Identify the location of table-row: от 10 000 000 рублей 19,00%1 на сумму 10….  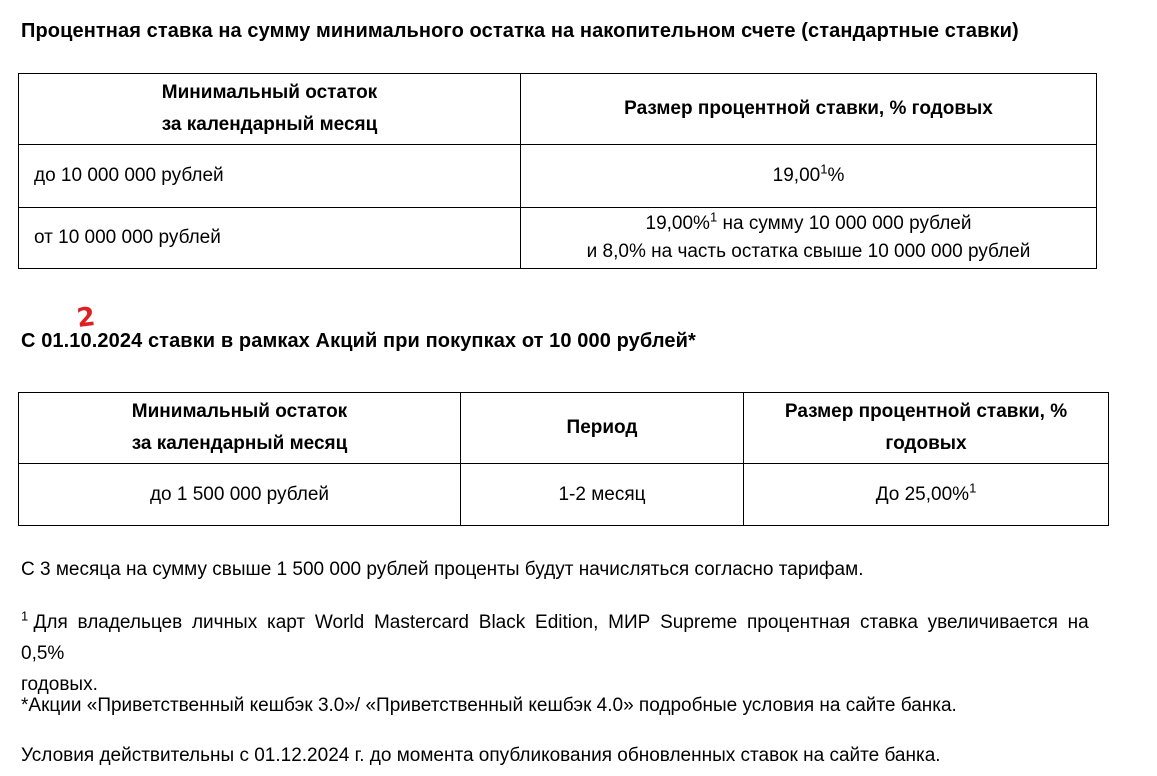
(557, 238).